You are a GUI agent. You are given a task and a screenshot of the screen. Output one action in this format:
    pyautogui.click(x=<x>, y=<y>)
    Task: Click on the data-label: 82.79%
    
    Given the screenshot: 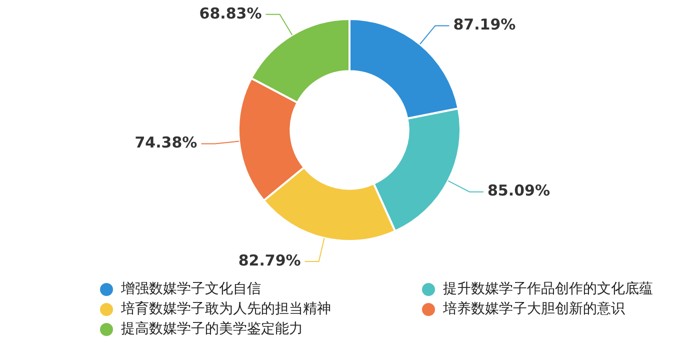 What is the action you would take?
    pyautogui.click(x=269, y=260)
    